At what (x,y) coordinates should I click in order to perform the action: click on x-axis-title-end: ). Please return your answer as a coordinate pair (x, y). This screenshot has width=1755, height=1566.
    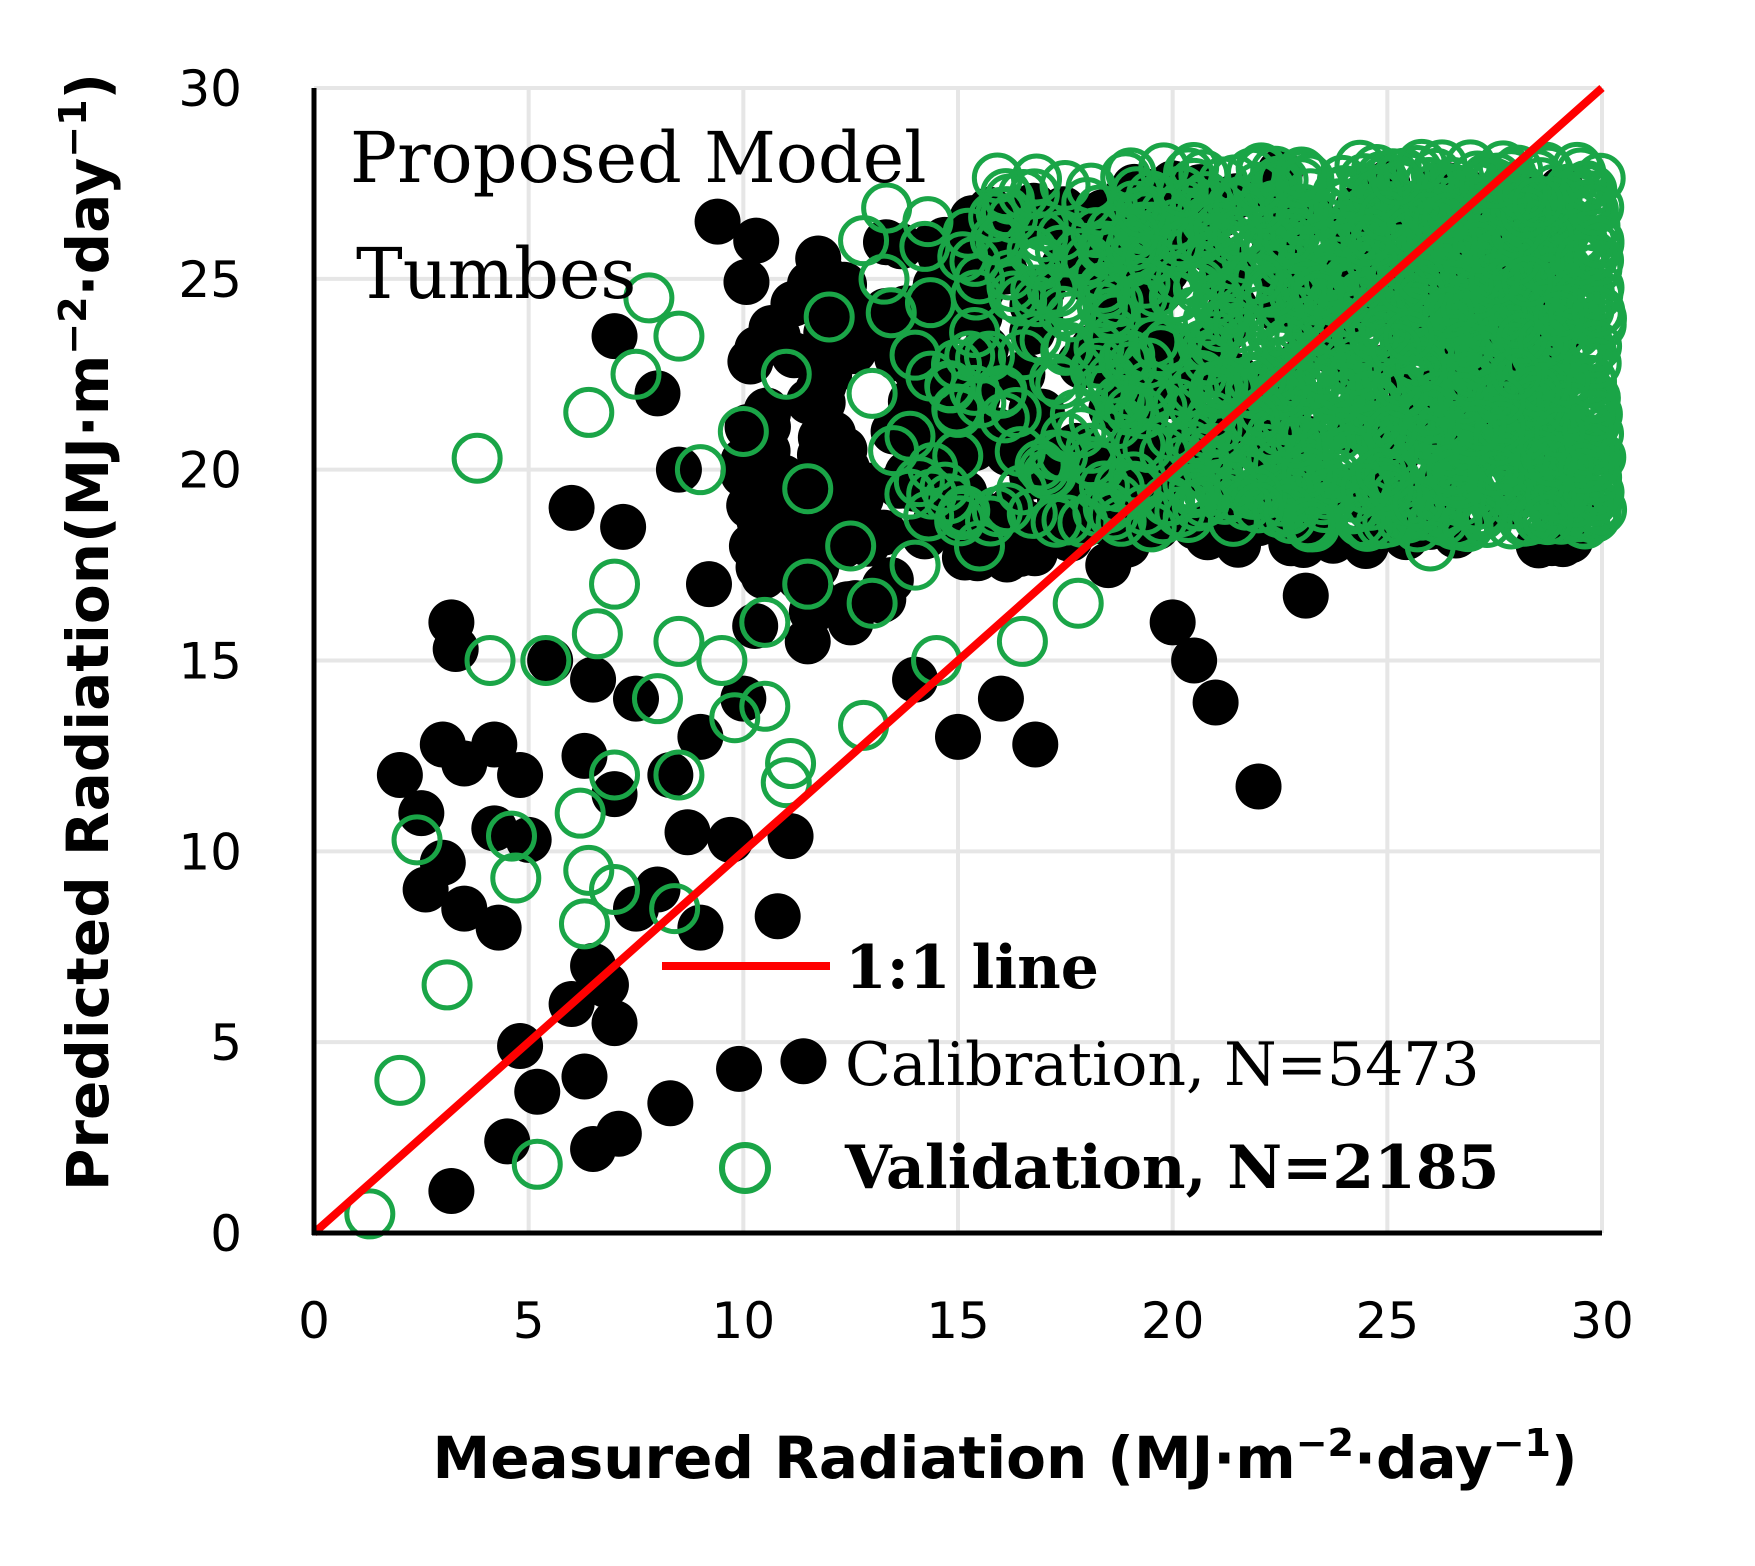
    Looking at the image, I should click on (1564, 1458).